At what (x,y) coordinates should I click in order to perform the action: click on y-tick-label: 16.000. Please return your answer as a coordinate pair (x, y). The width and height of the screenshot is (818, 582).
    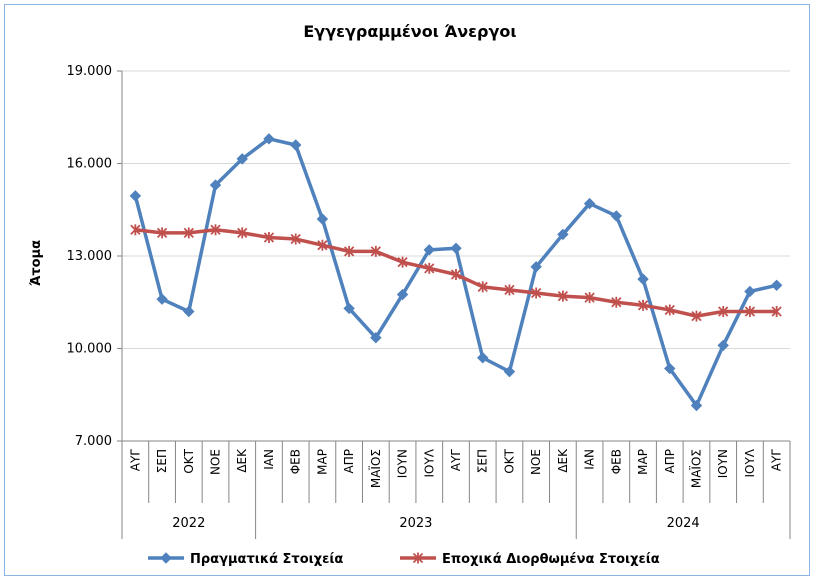
    Looking at the image, I should click on (90, 164).